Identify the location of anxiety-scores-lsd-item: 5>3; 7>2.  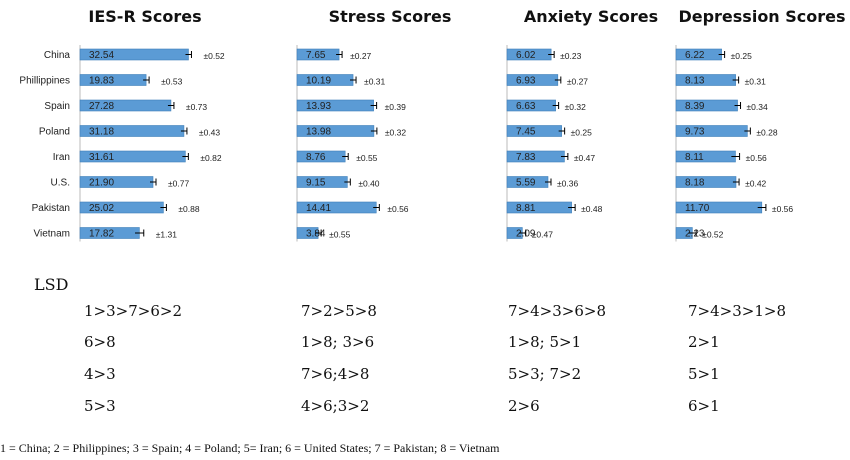
(544, 374).